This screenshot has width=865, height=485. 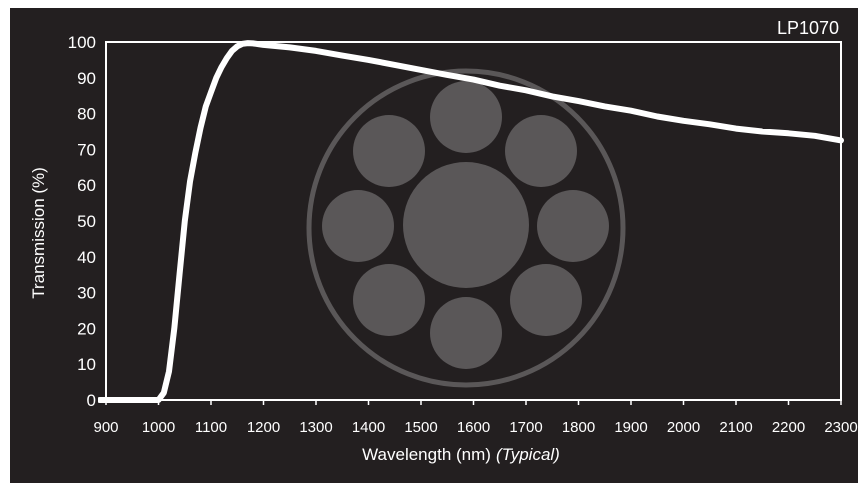 I want to click on y-tick-label: 80, so click(x=86, y=114).